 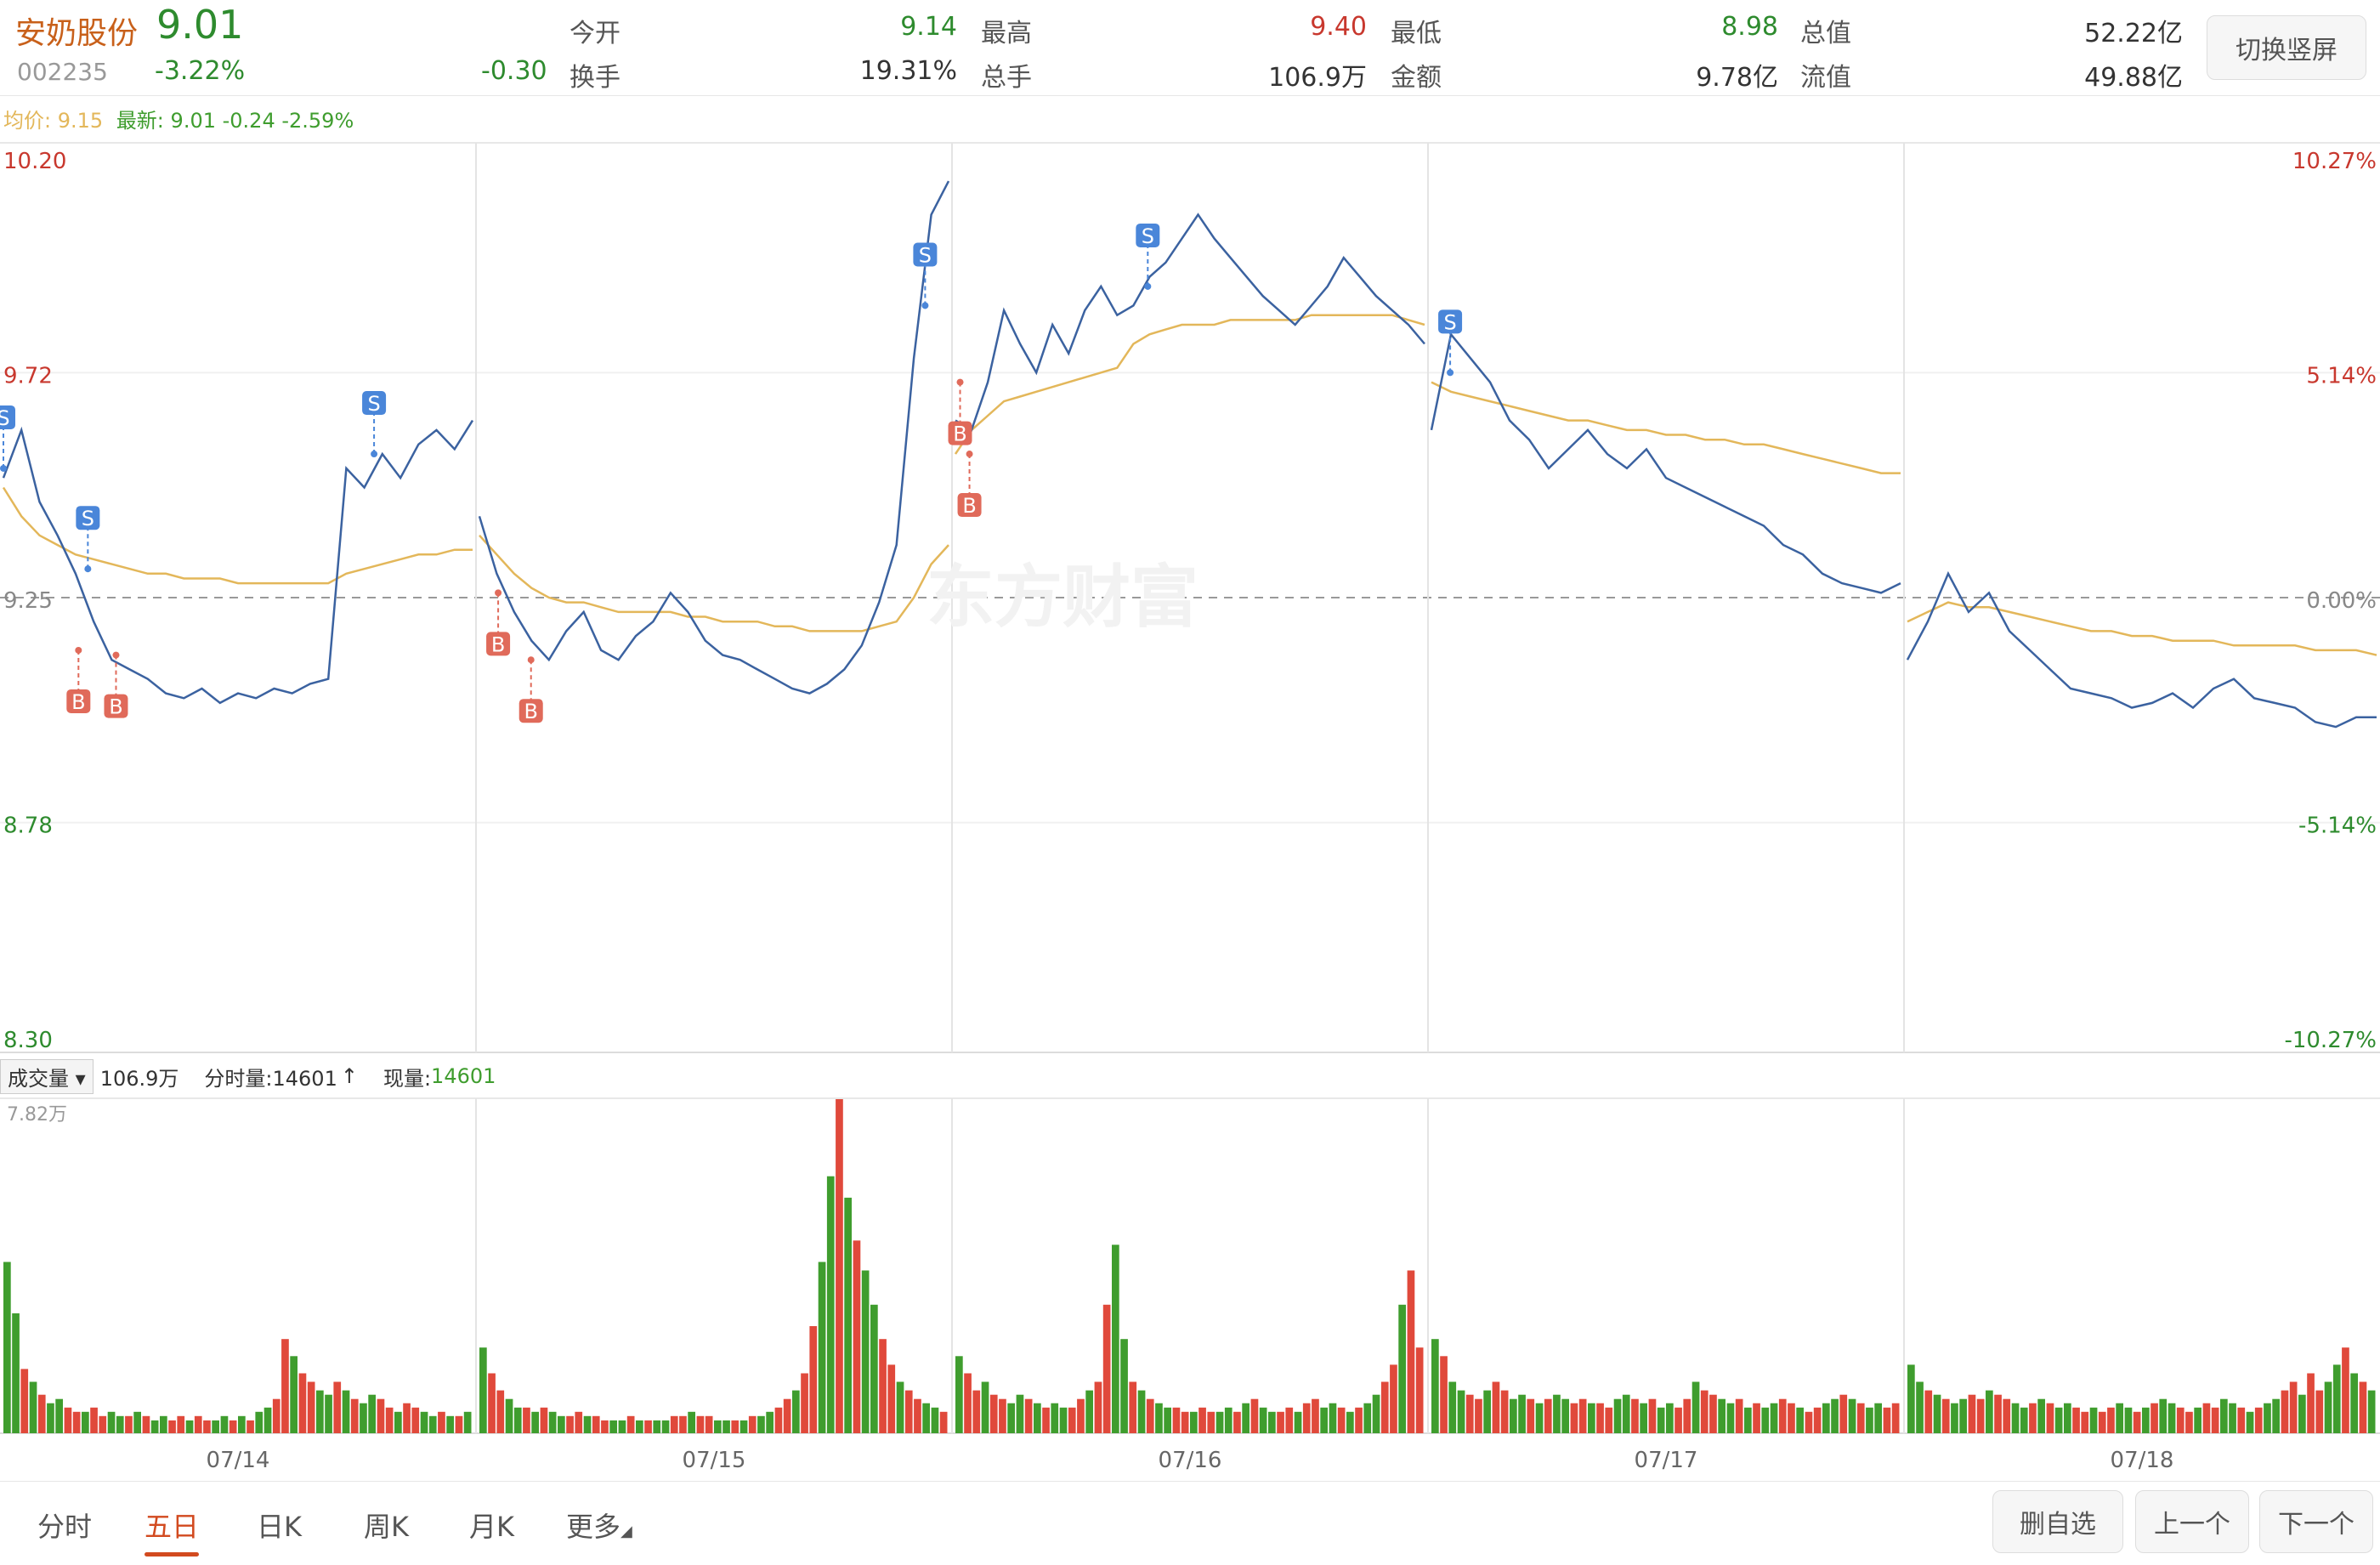 What do you see at coordinates (38, 1078) in the screenshot?
I see `volume-select-label: 成交量` at bounding box center [38, 1078].